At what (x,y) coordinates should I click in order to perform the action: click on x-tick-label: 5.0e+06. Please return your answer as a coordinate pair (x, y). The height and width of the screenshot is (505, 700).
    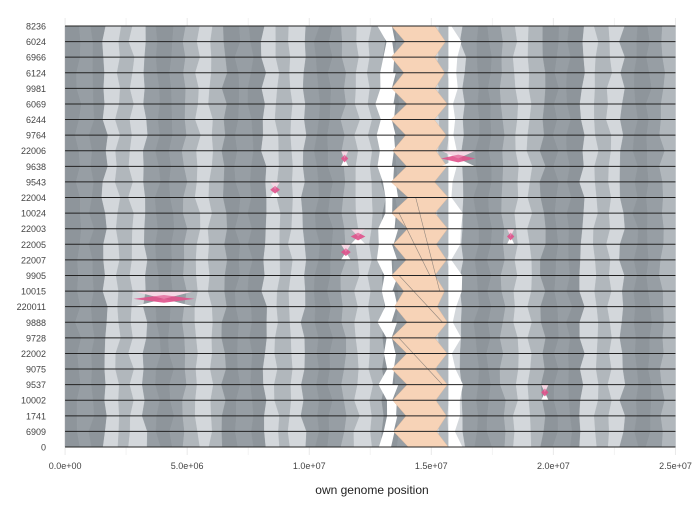
    Looking at the image, I should click on (187, 466).